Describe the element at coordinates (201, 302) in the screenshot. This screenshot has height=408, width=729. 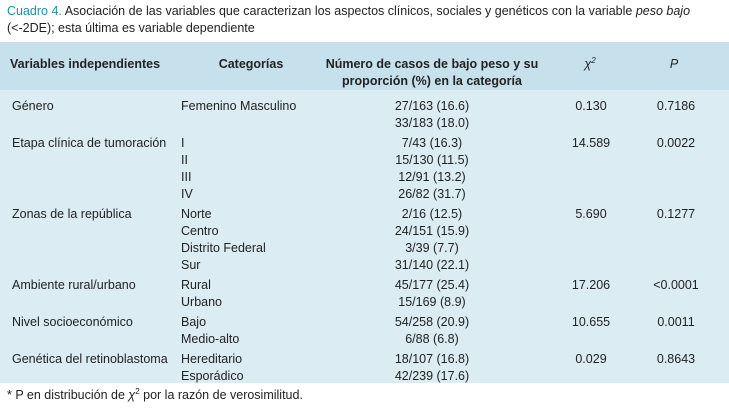
I see `row-category: Urbano` at that location.